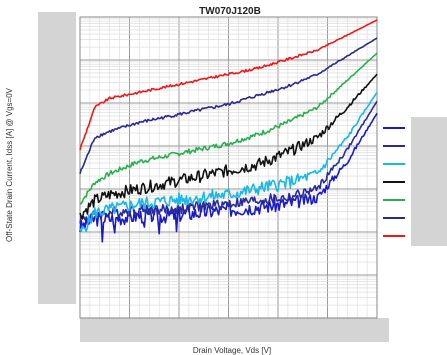 Image resolution: width=447 pixels, height=355 pixels. Describe the element at coordinates (57, 158) in the screenshot. I see `y-tick-label-mask` at that location.